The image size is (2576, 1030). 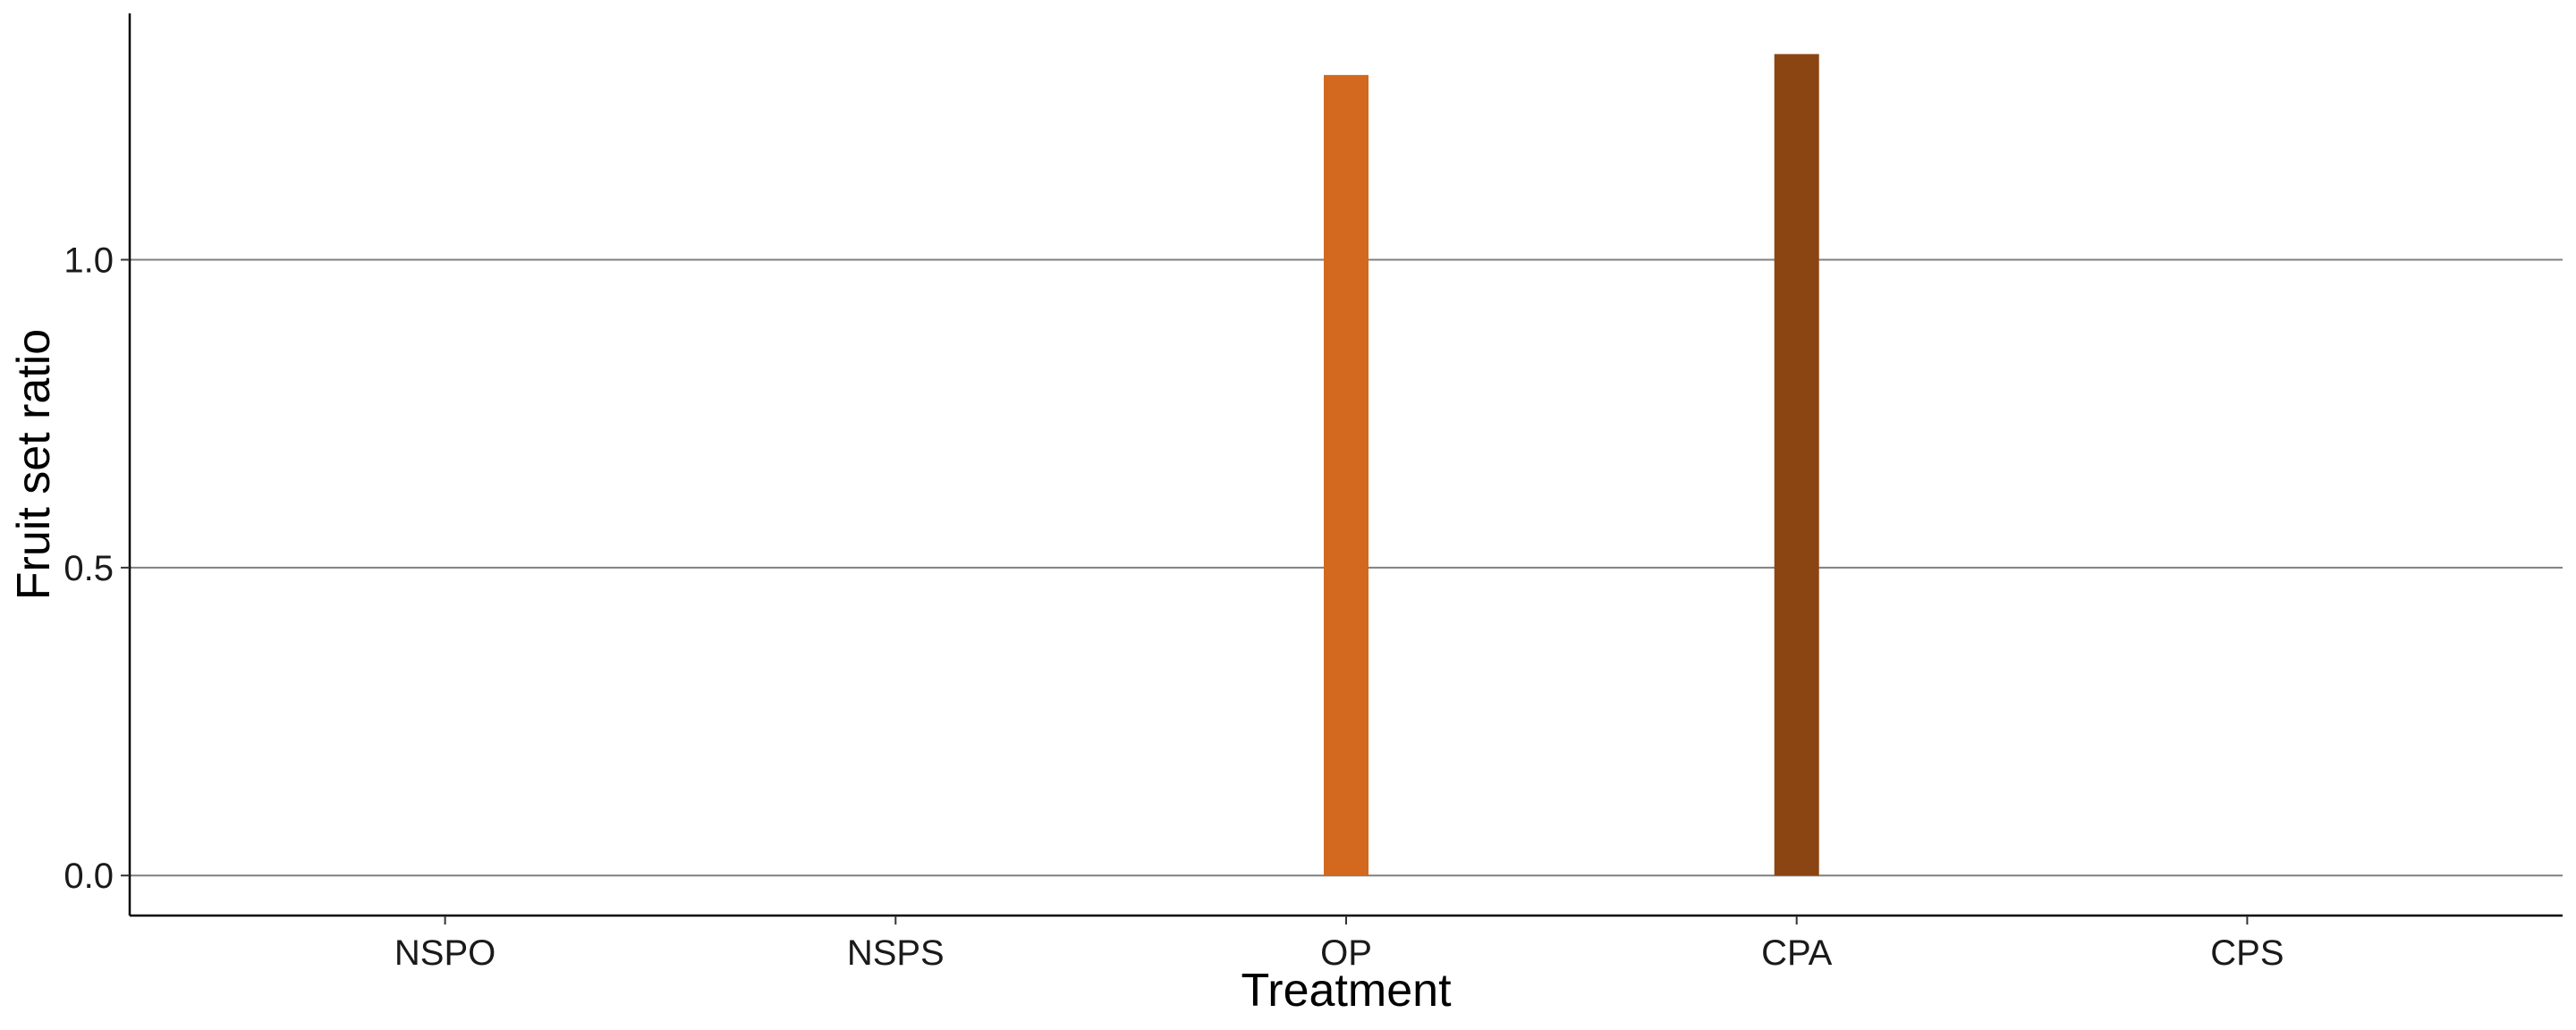 I want to click on x-tick-labels: NSPO NSPS OP CPA CPS, so click(x=1339, y=944).